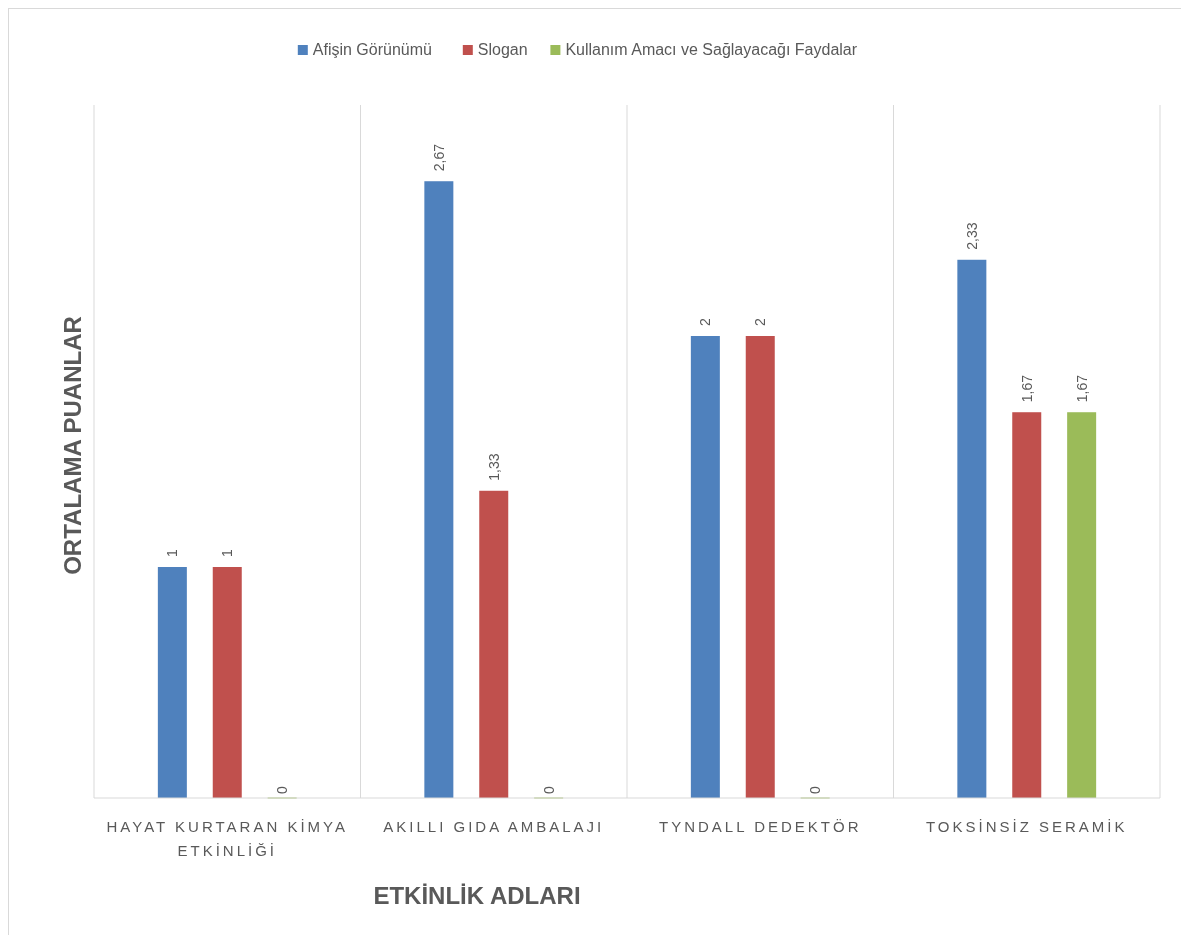 Image resolution: width=1181 pixels, height=935 pixels. Describe the element at coordinates (493, 467) in the screenshot. I see `data-label: 1,33` at that location.